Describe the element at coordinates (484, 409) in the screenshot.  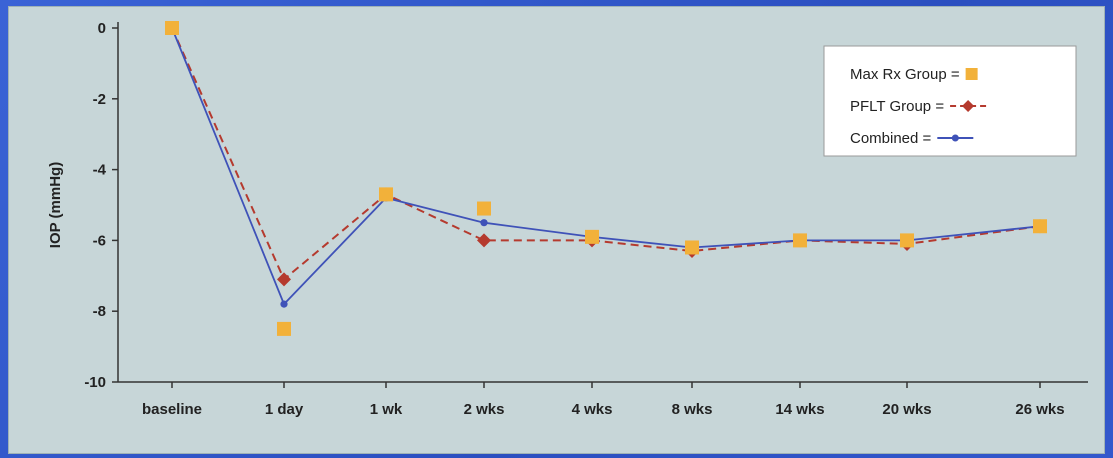
I see `x-tick-label: 2 wks` at that location.